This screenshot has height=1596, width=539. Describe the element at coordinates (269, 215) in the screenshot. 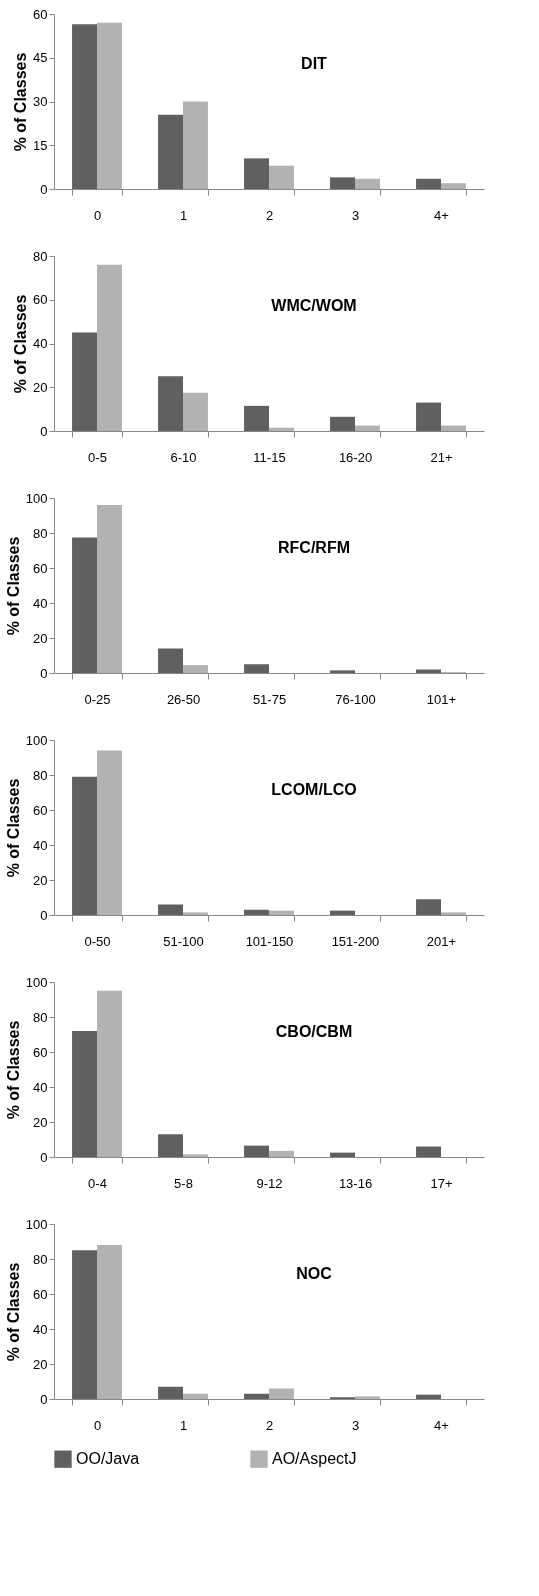

I see `x-tick-label: 2` at that location.